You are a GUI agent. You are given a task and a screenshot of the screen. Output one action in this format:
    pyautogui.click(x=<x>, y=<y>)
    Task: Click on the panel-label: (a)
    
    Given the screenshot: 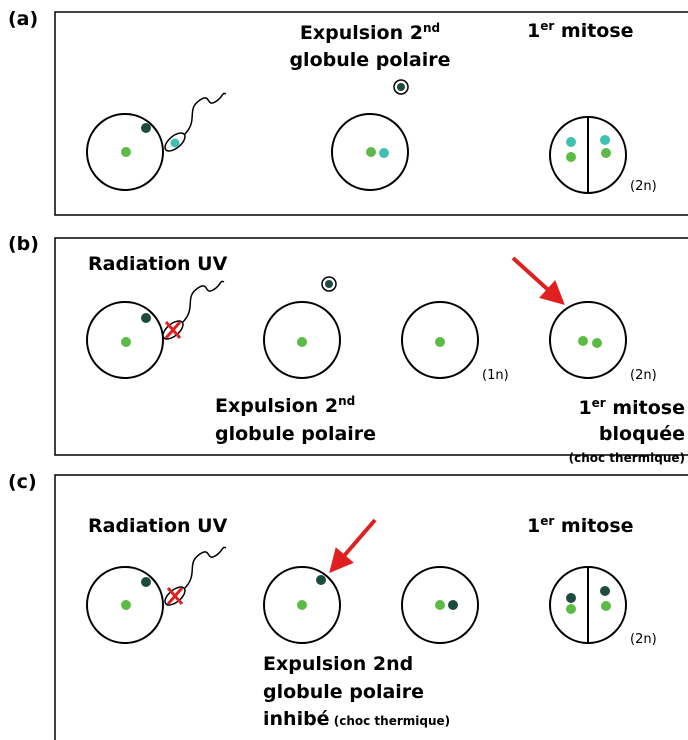 What is the action you would take?
    pyautogui.click(x=23, y=19)
    